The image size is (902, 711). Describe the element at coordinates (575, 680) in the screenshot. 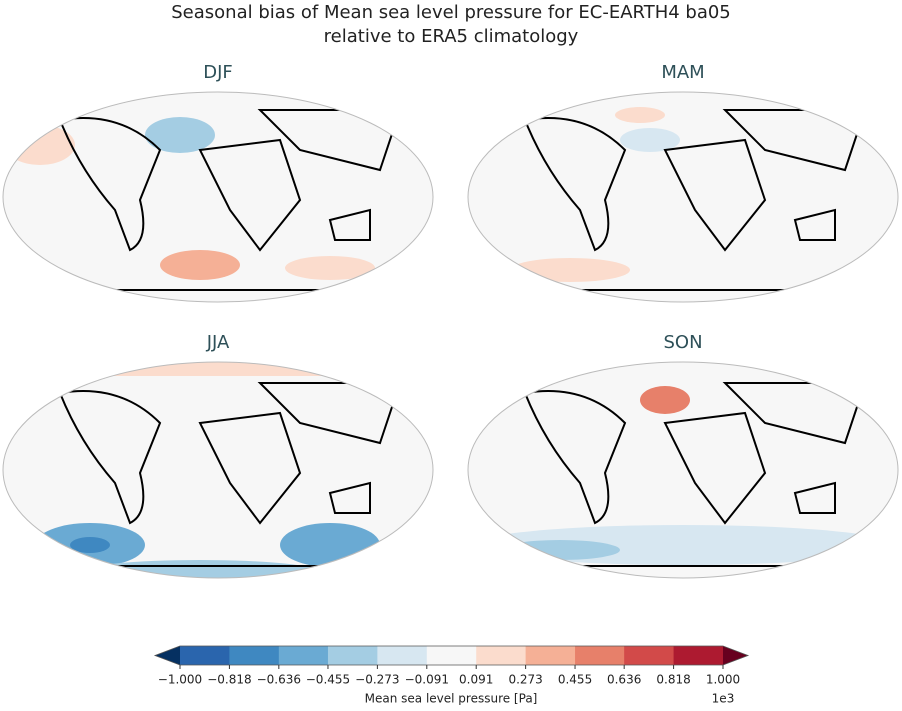

I see `colorbar-tick-label: 0.455` at that location.